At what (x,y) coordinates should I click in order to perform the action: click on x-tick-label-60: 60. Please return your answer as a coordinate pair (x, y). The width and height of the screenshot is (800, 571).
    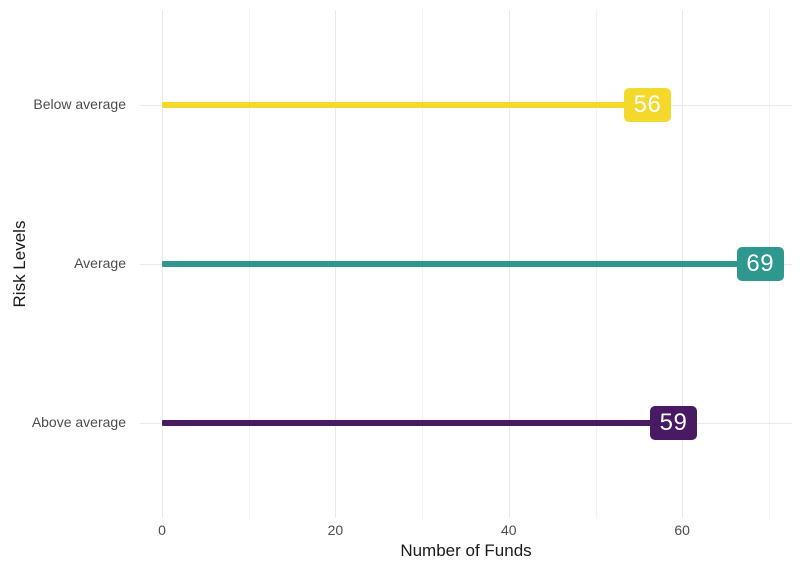
    Looking at the image, I should click on (682, 530).